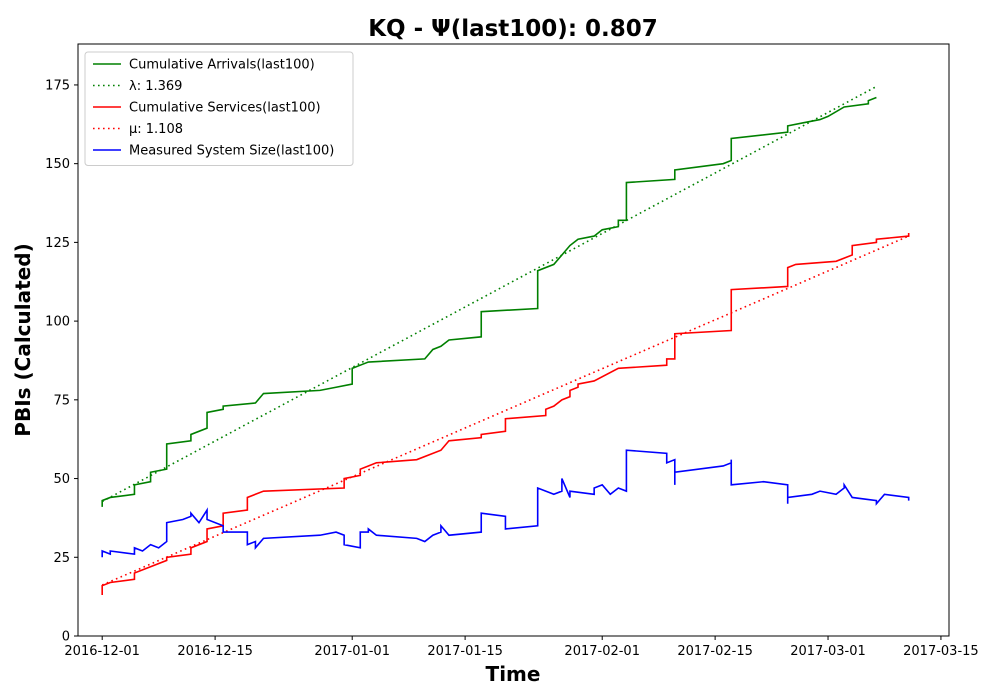  I want to click on y-tick-label: 50, so click(61, 479).